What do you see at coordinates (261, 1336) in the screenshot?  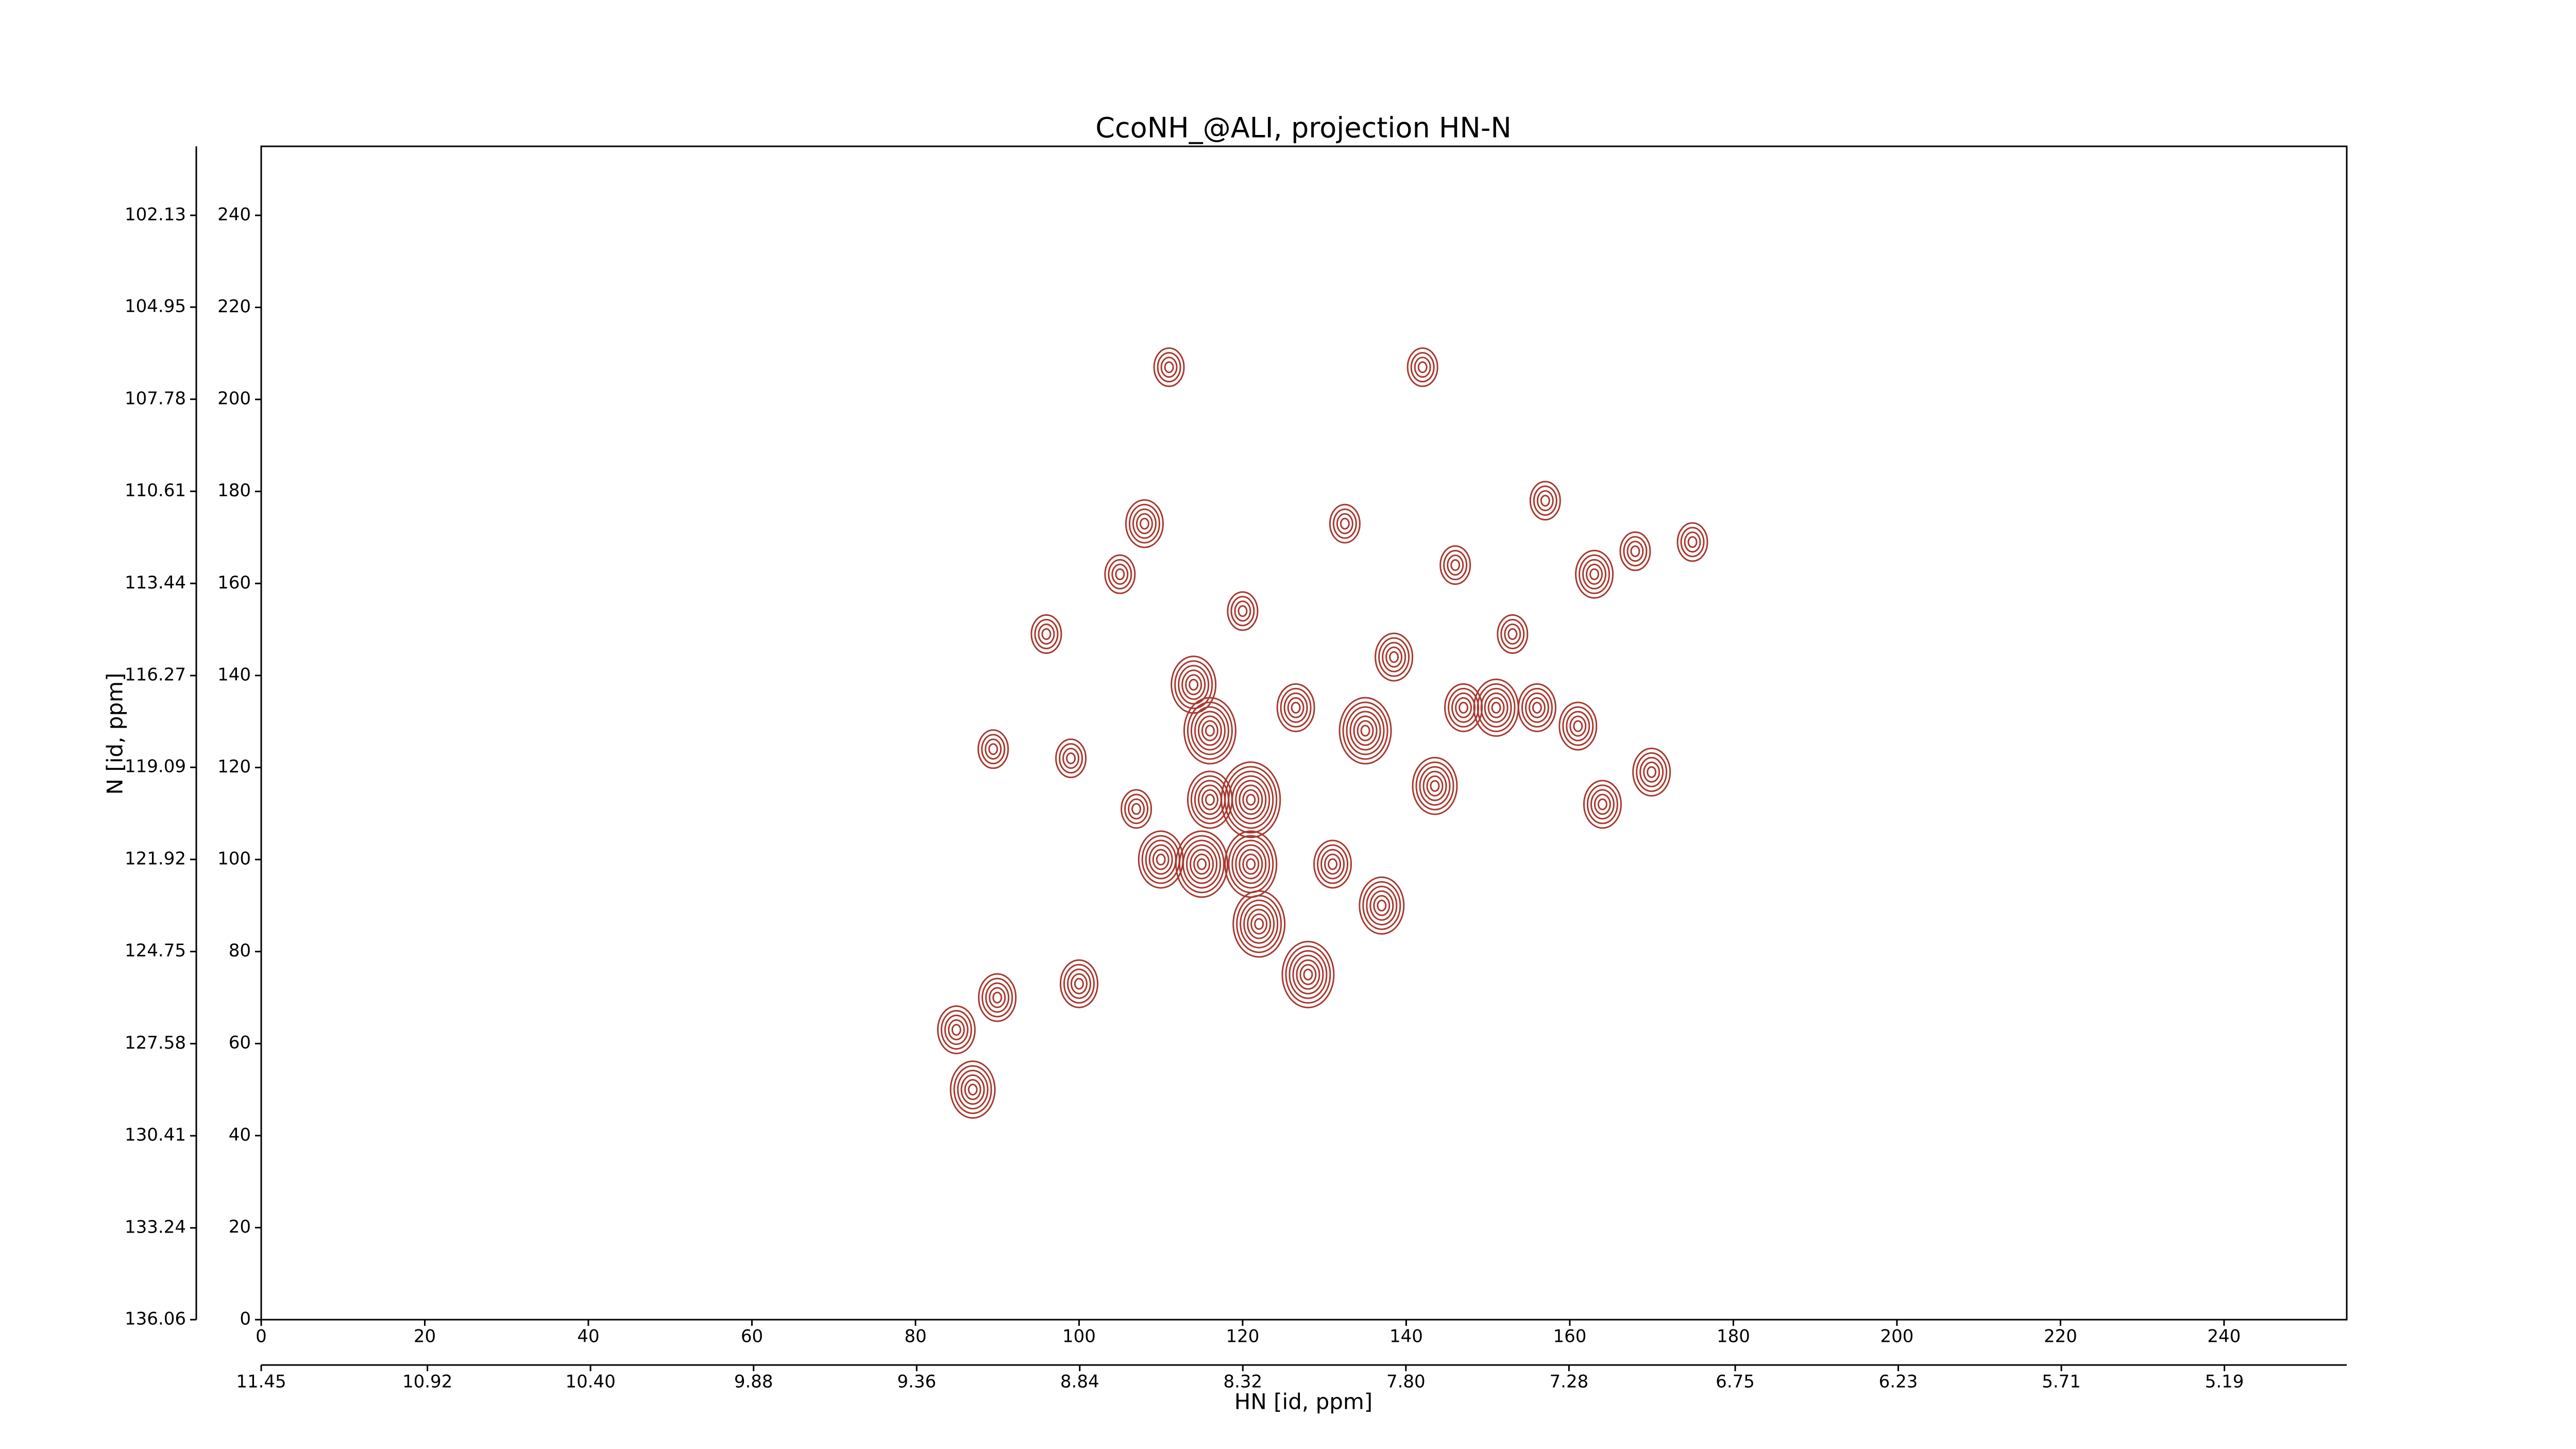 I see `x-tick-label: 0` at bounding box center [261, 1336].